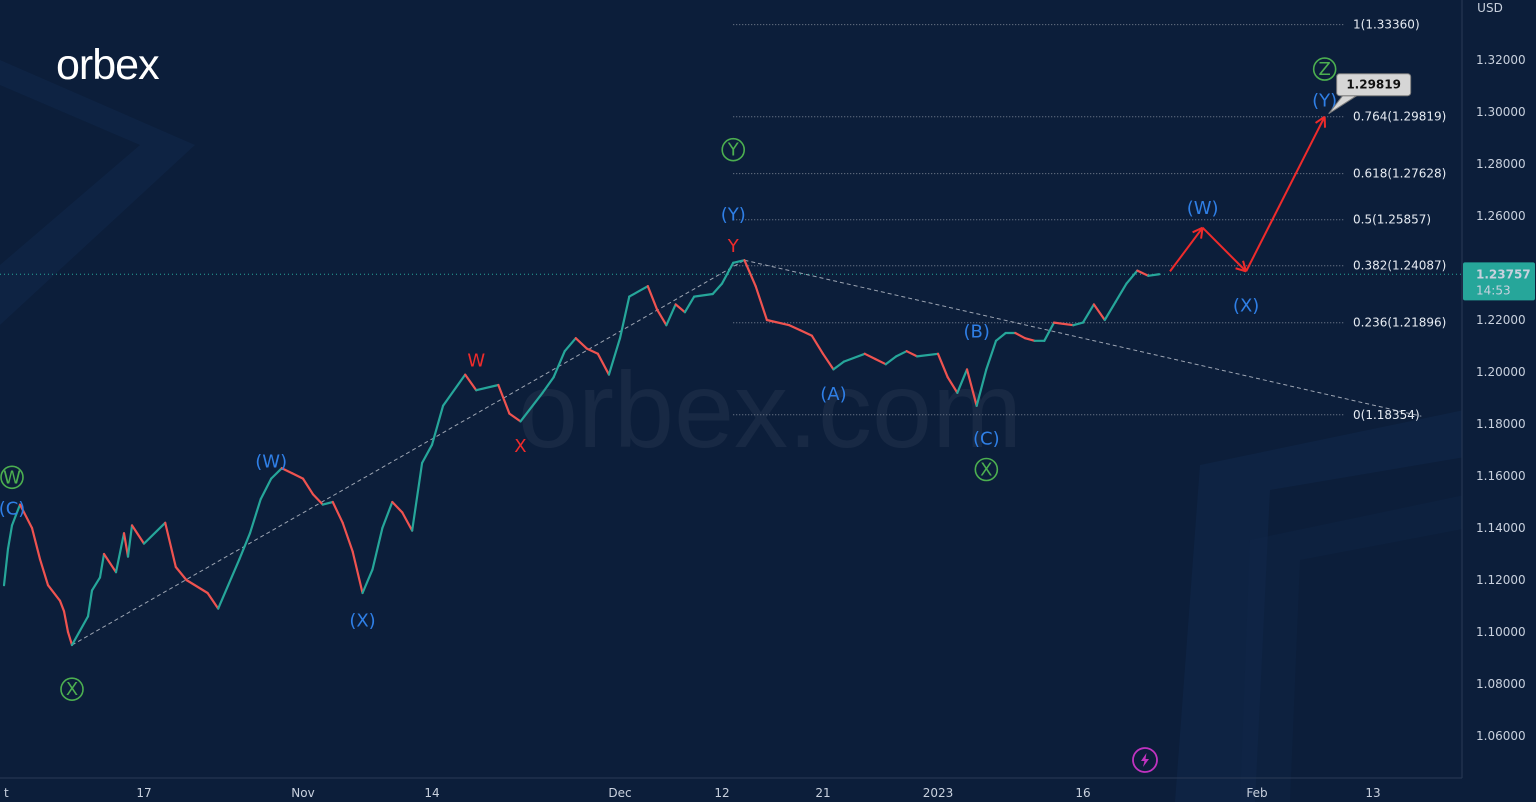  Describe the element at coordinates (1501, 632) in the screenshot. I see `price-tick-label: 1.10000` at that location.